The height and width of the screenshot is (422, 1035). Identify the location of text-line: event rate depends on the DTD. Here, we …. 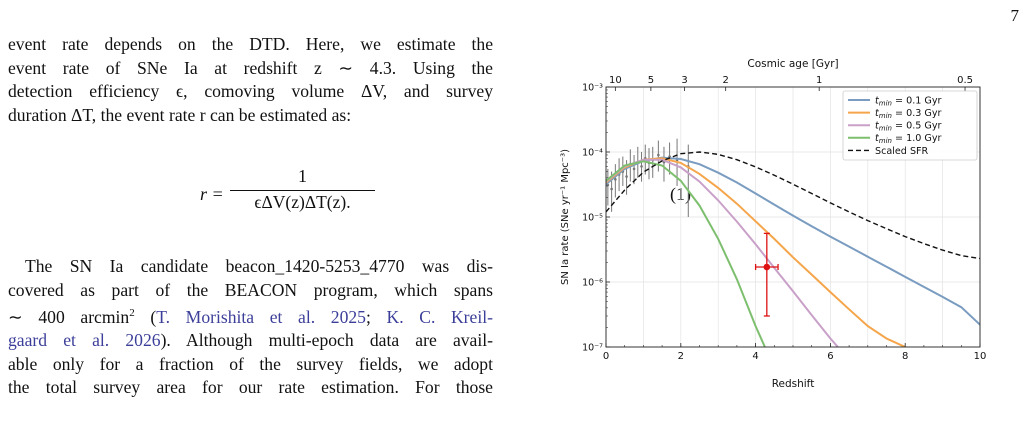
(250, 44).